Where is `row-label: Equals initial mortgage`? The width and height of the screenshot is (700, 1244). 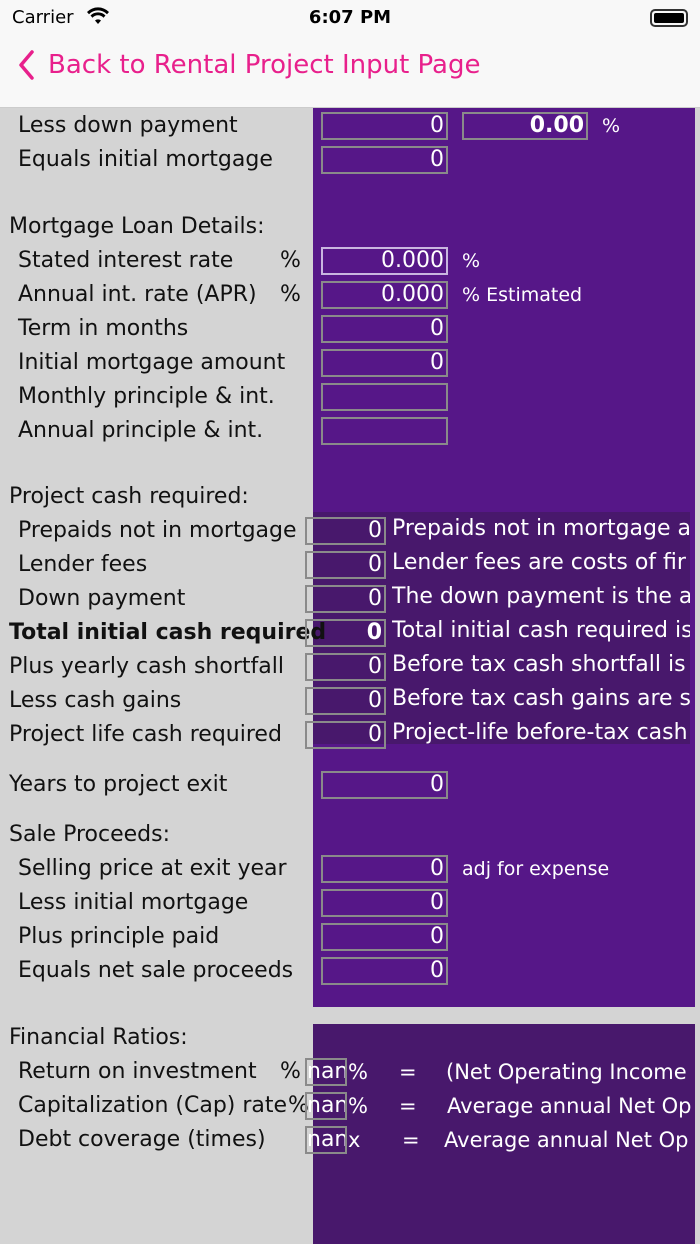 row-label: Equals initial mortgage is located at coordinates (145, 159).